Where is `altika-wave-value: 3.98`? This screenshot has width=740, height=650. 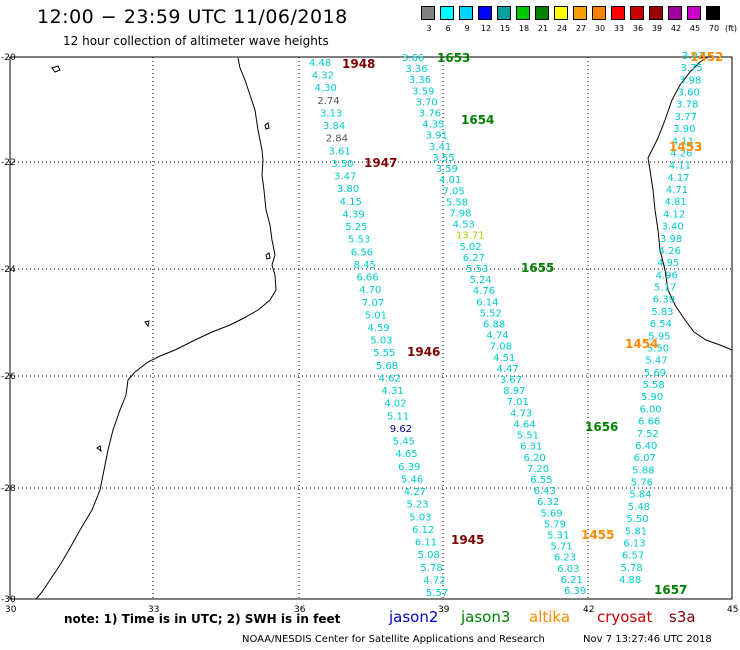
altika-wave-value: 3.98 is located at coordinates (671, 239).